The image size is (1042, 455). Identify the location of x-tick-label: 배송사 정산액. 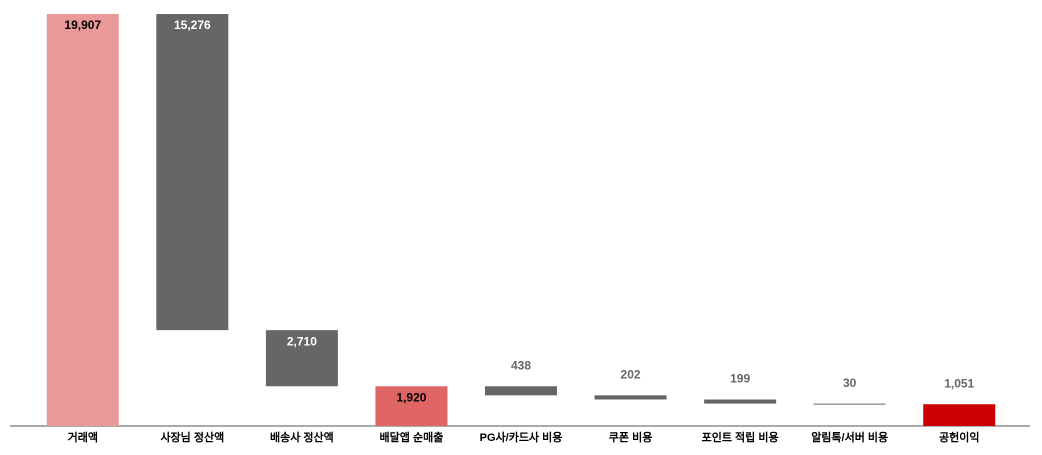
(302, 437).